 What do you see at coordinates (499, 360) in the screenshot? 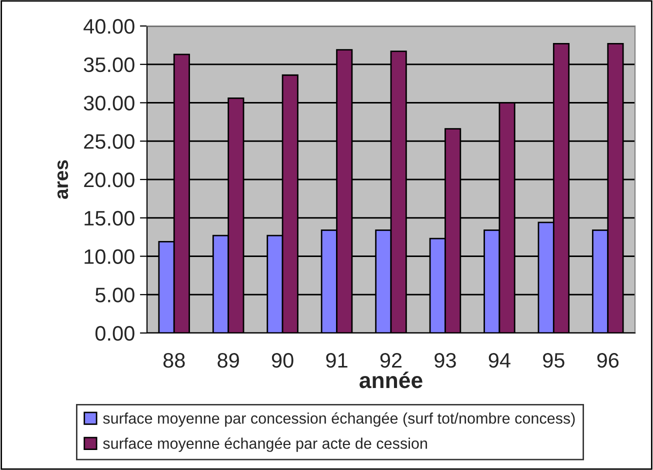
I see `x-tick-label: 94` at bounding box center [499, 360].